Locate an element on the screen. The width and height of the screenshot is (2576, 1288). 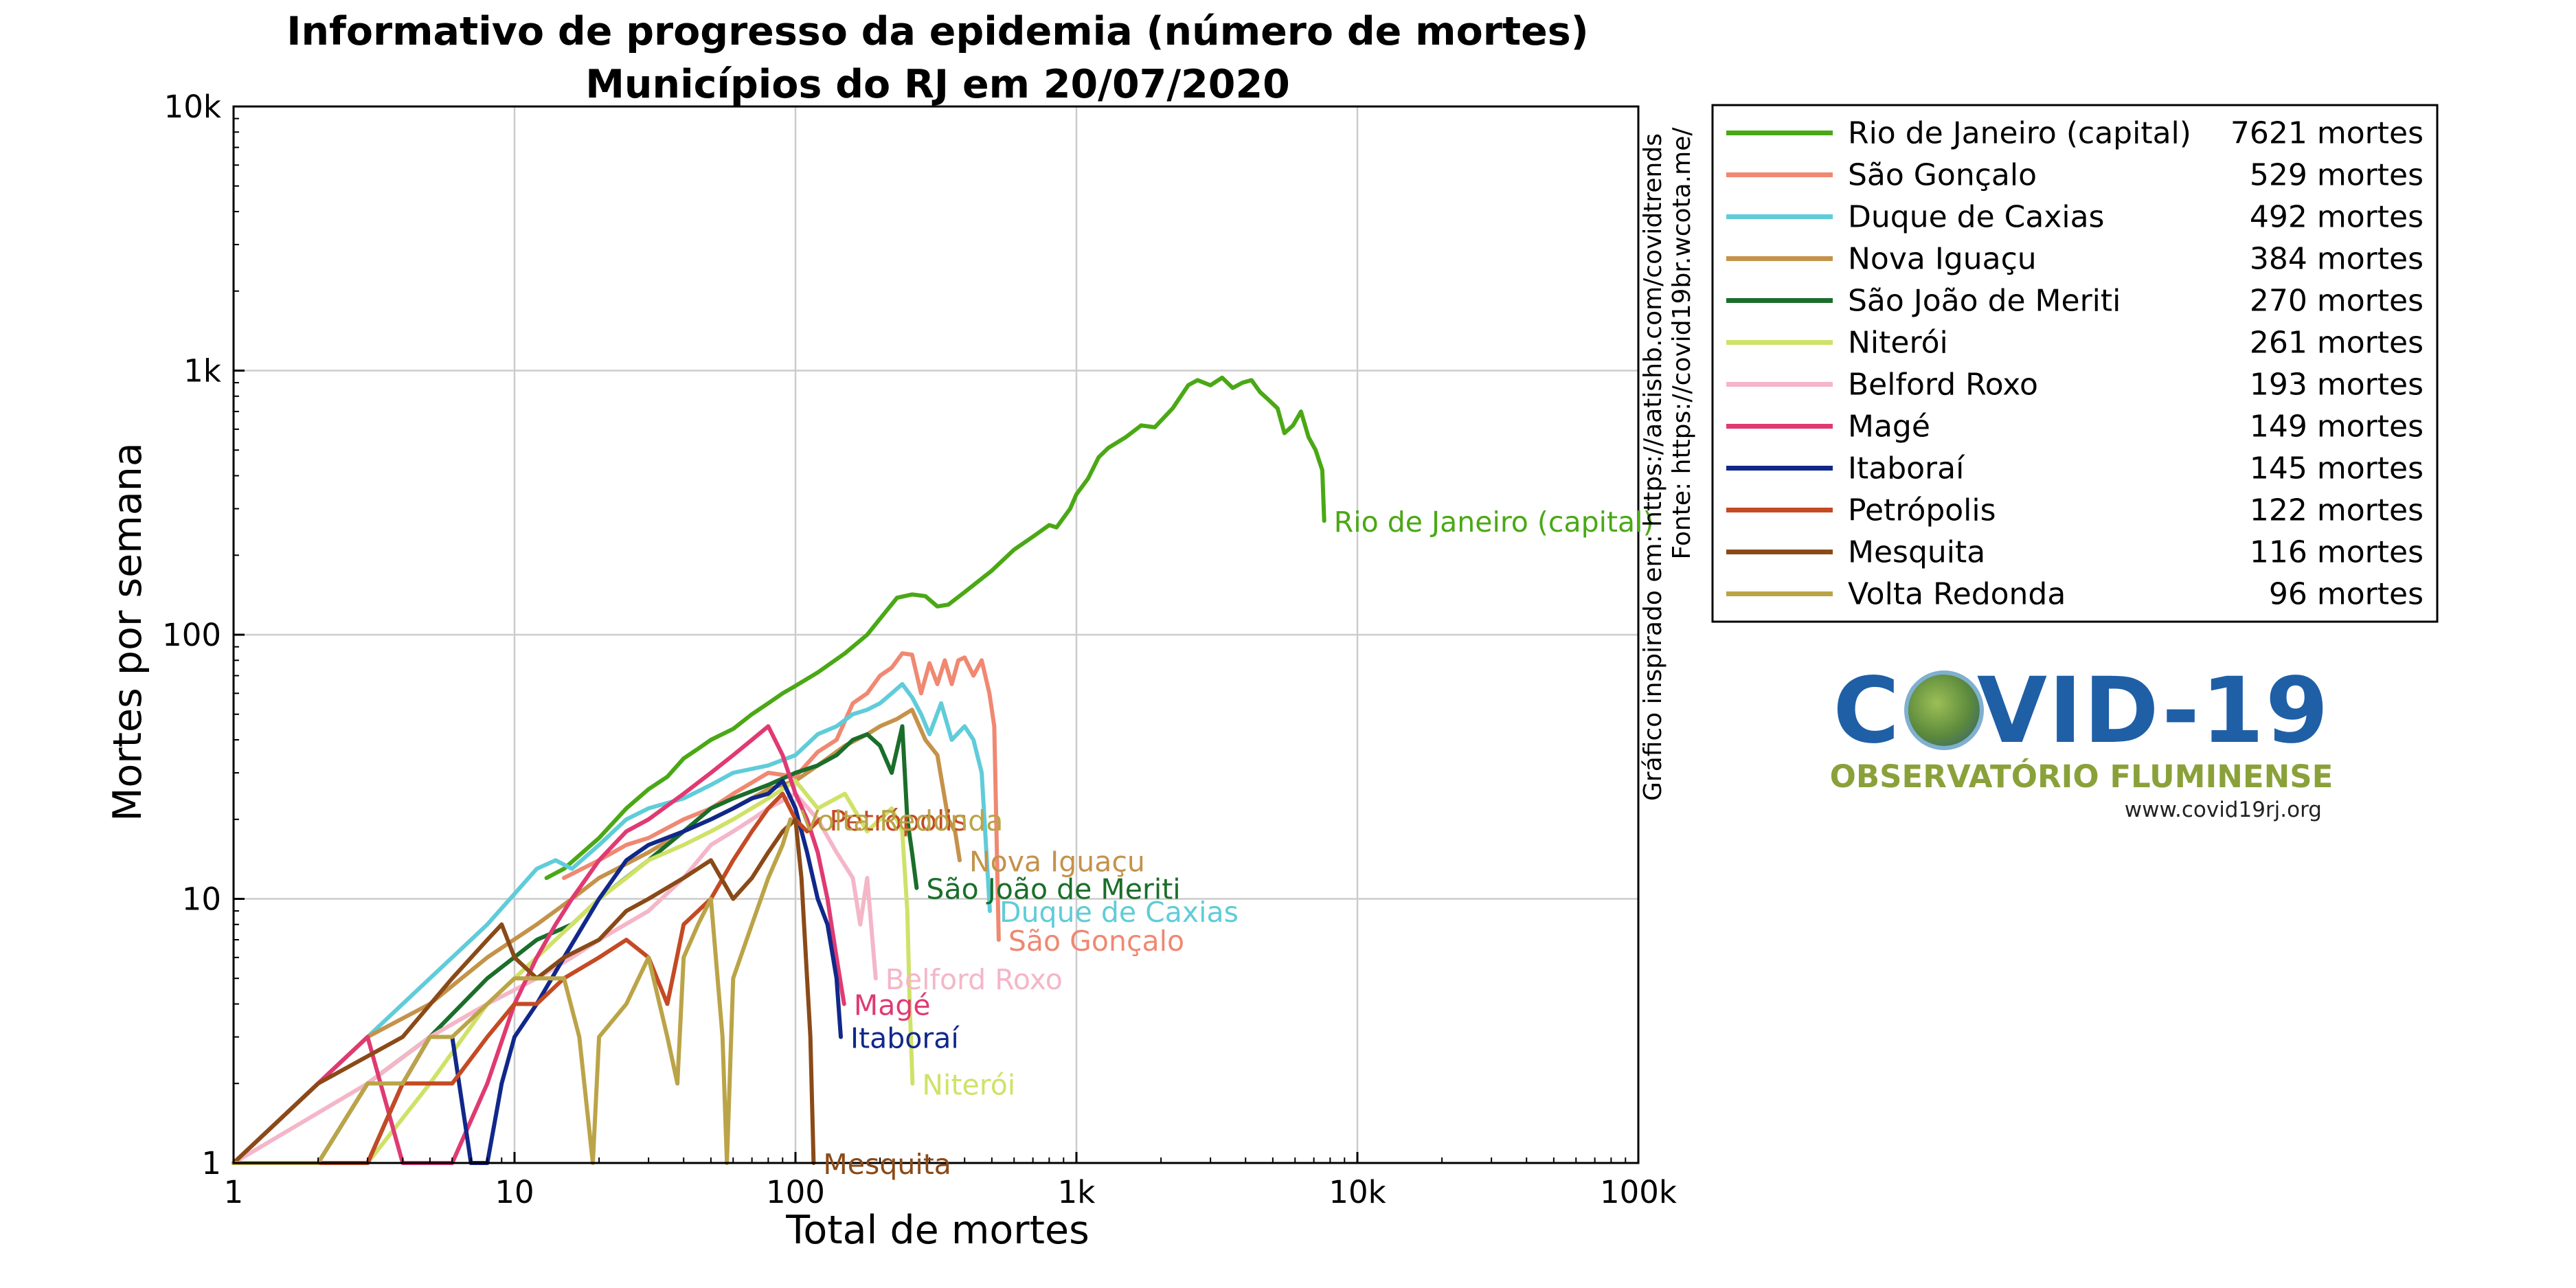
legend-name-5: Niterói is located at coordinates (1898, 343).